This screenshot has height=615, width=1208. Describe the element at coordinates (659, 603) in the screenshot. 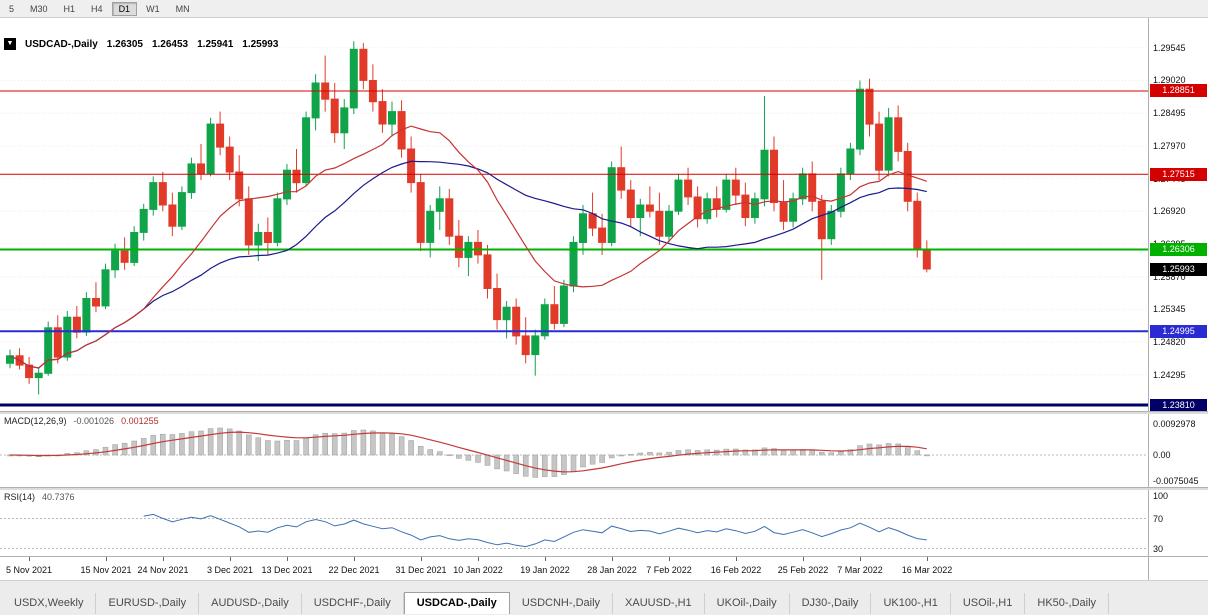

I see `tab-xauusd-h1: XAUUSD-,H1` at that location.